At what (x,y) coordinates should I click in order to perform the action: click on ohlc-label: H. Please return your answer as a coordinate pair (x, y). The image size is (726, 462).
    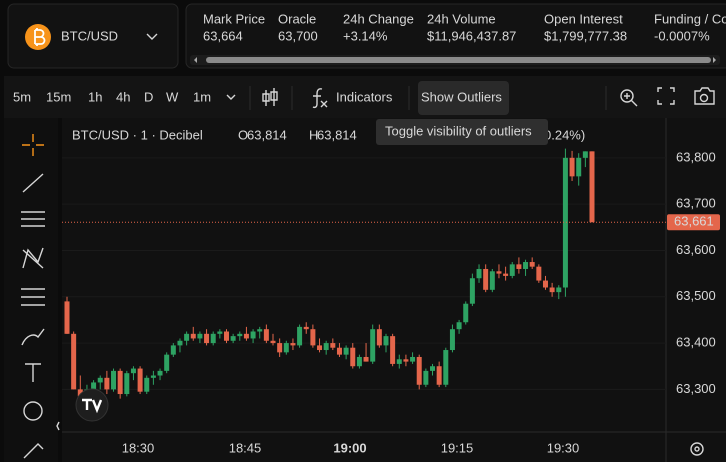
    Looking at the image, I should click on (313, 134).